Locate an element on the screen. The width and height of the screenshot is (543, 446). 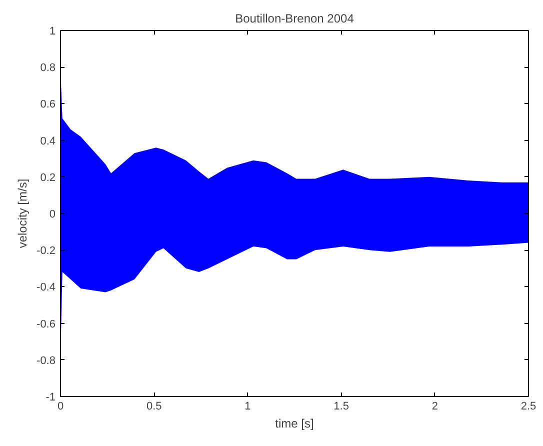
y-tick-label: -0.4 is located at coordinates (46, 288).